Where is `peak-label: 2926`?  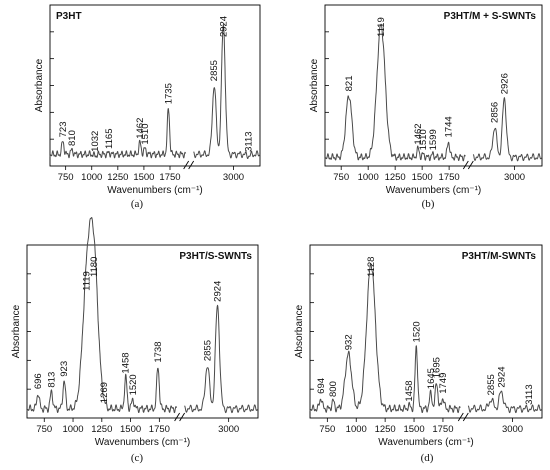
peak-label: 2926 is located at coordinates (504, 83).